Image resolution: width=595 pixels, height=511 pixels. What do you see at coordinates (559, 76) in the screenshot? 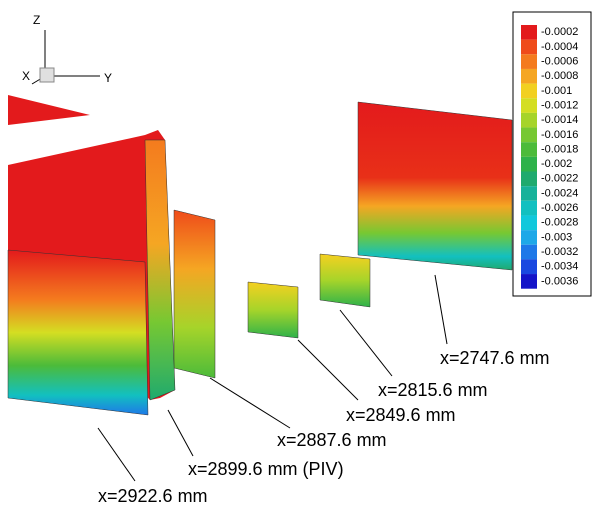
I see `colorbar-label: -0.0008` at bounding box center [559, 76].